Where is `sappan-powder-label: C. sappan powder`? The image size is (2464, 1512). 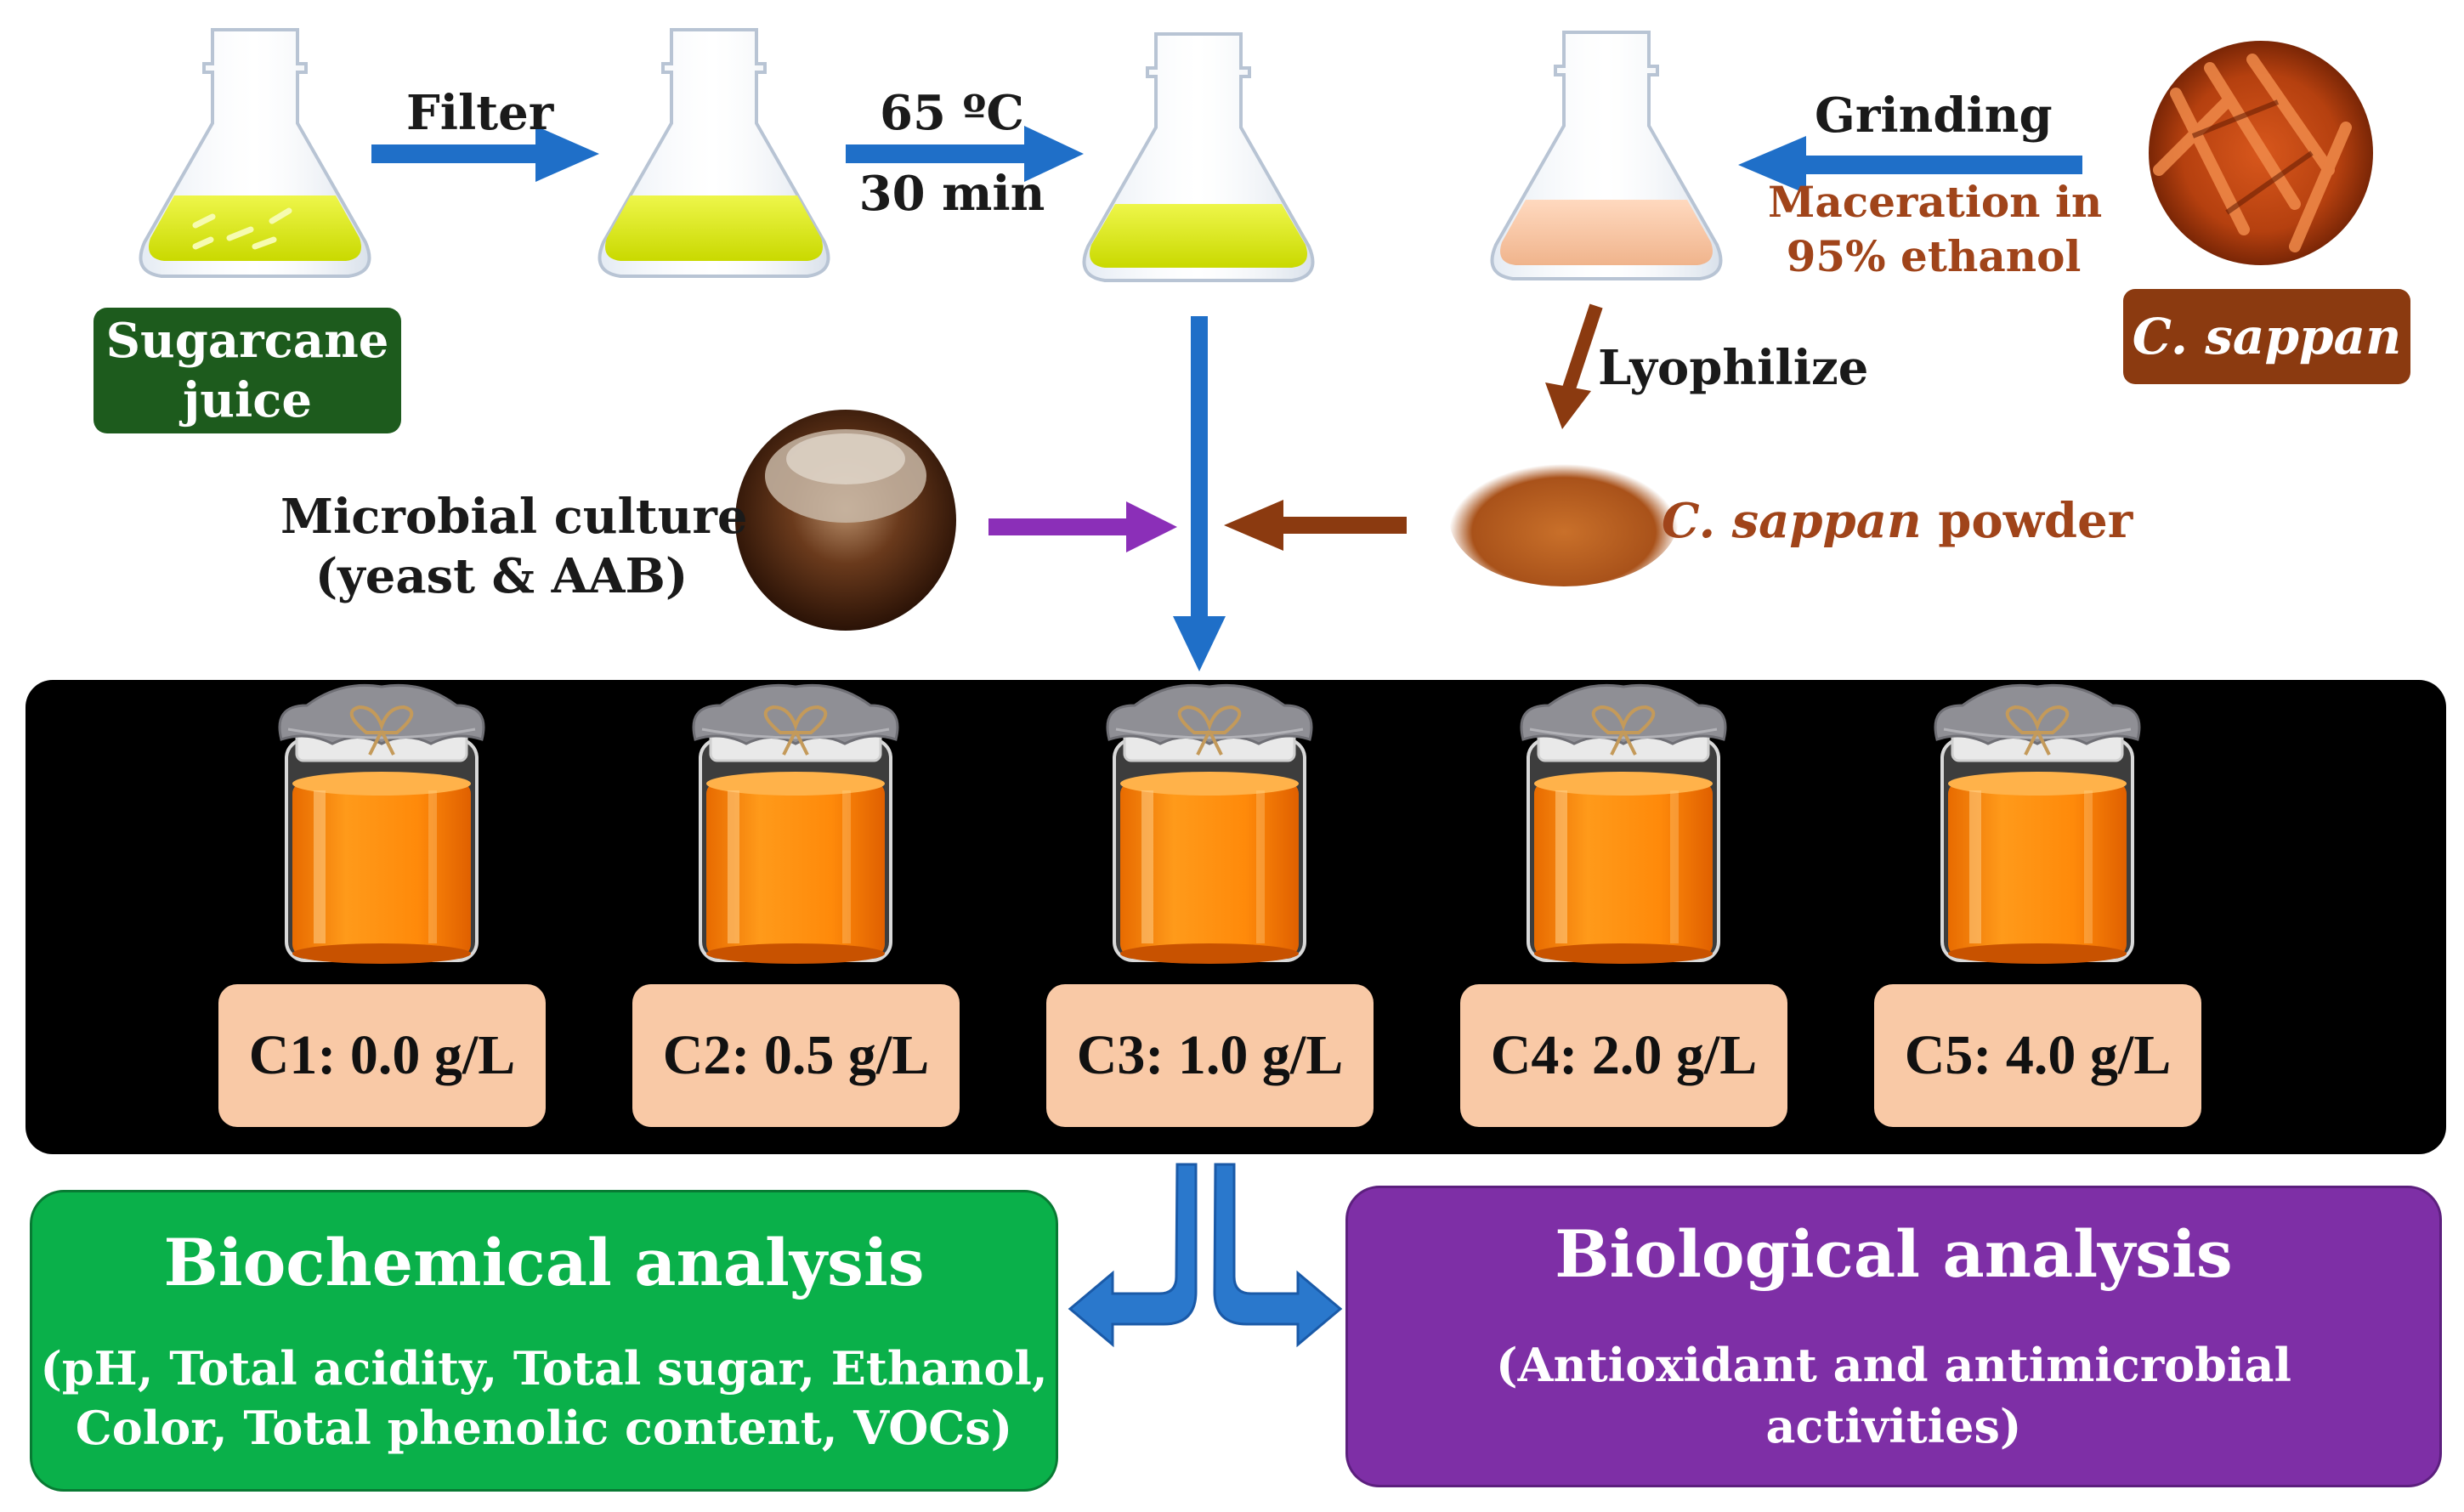
sappan-powder-label: C. sappan powder is located at coordinates (1897, 521).